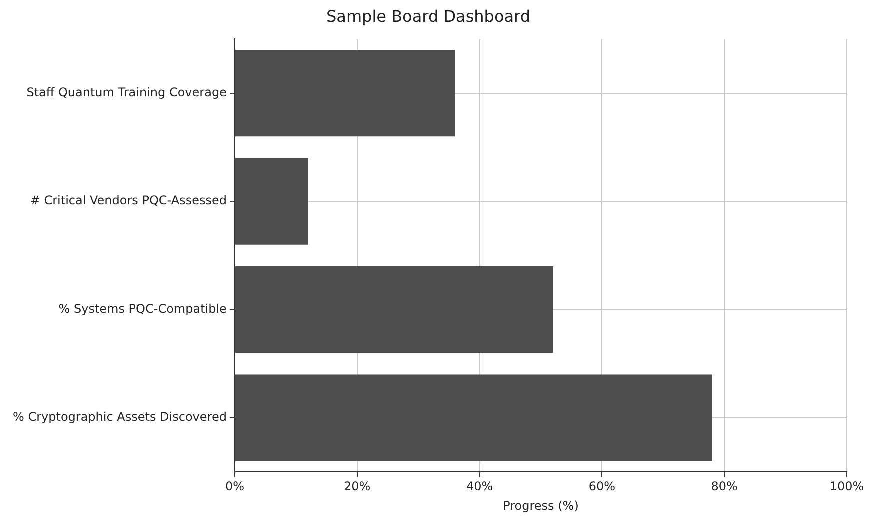 Image resolution: width=869 pixels, height=520 pixels. I want to click on chart-title: Sample Board Dashboard, so click(428, 16).